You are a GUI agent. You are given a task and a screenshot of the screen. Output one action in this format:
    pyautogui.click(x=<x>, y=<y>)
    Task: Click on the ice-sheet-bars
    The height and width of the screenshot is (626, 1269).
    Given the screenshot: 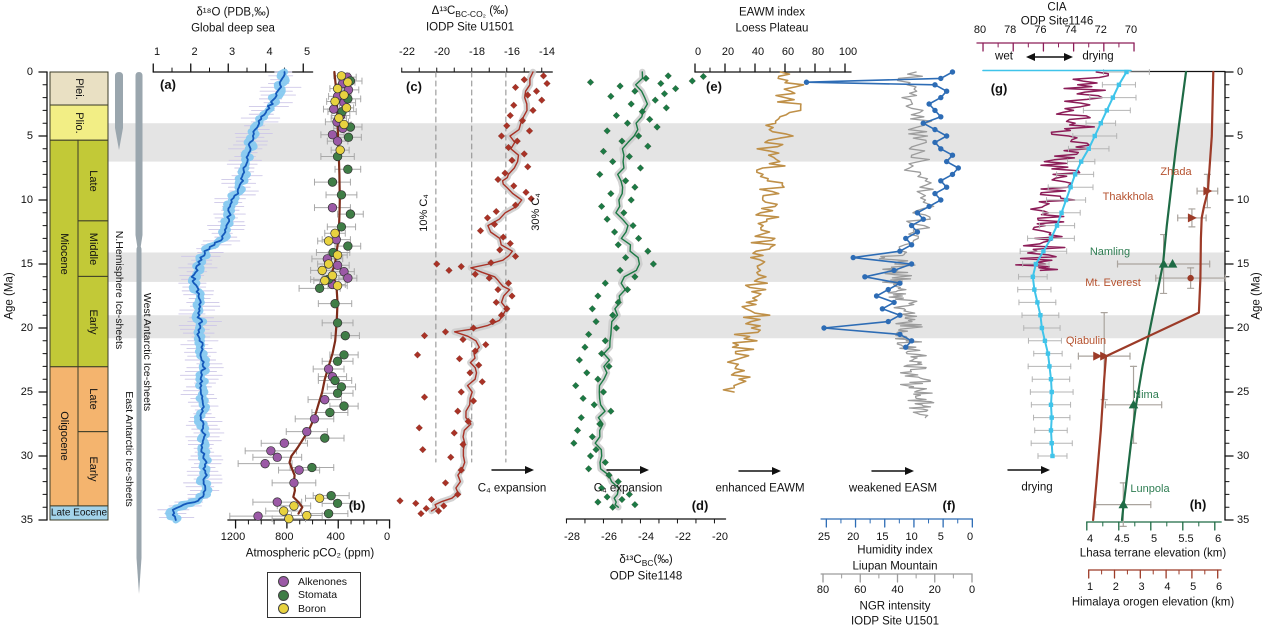 What is the action you would take?
    pyautogui.click(x=129, y=333)
    